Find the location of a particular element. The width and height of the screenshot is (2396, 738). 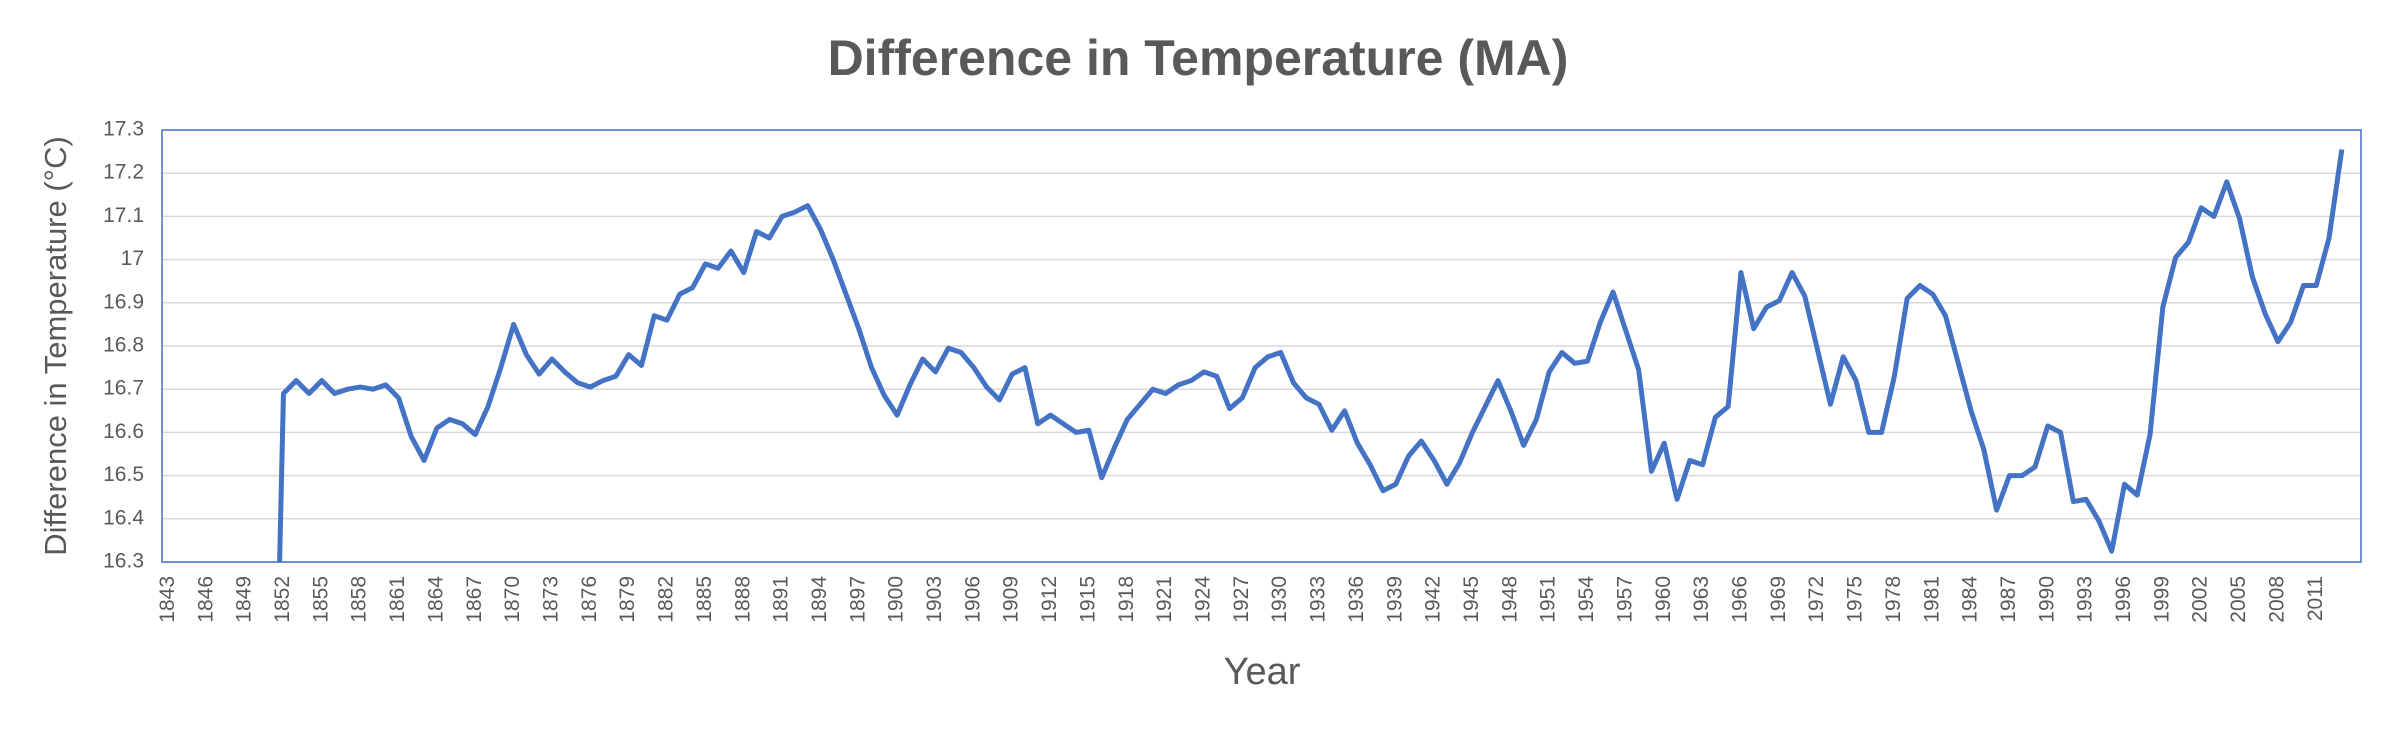

x-tick-label: 1906 is located at coordinates (972, 599).